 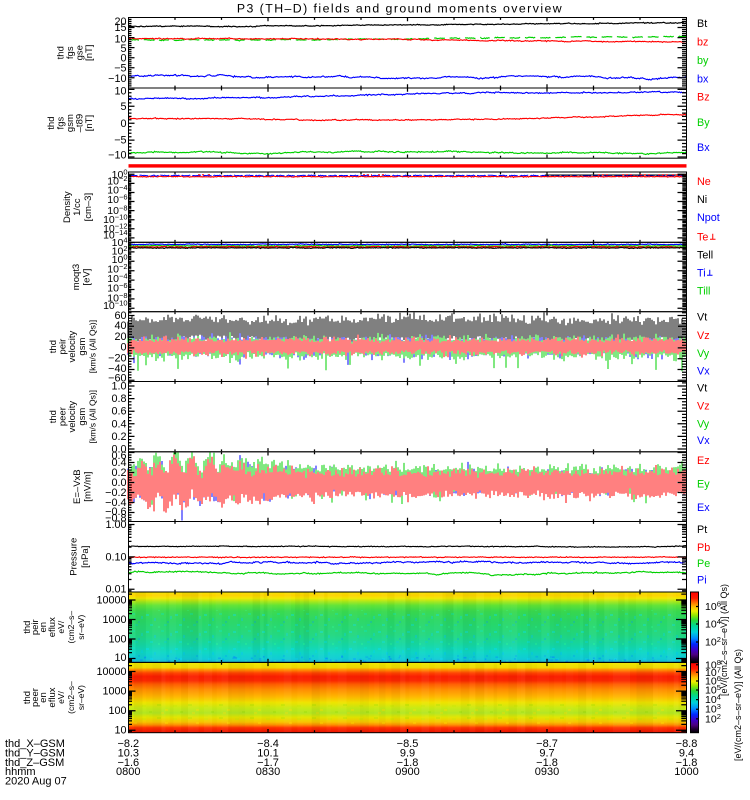 What do you see at coordinates (703, 564) in the screenshot?
I see `svg-text: Pe` at bounding box center [703, 564].